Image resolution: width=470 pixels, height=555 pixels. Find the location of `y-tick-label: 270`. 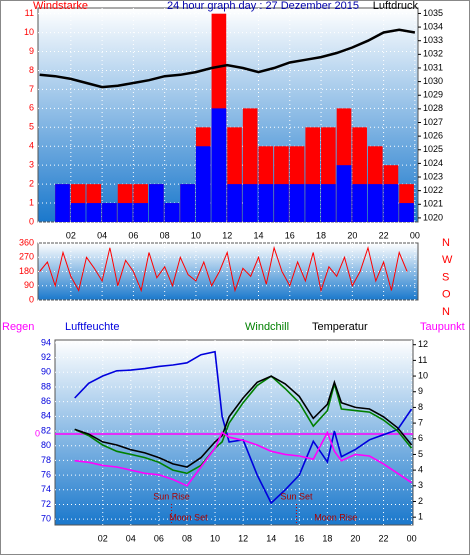

y-tick-label: 270 is located at coordinates (26, 257).